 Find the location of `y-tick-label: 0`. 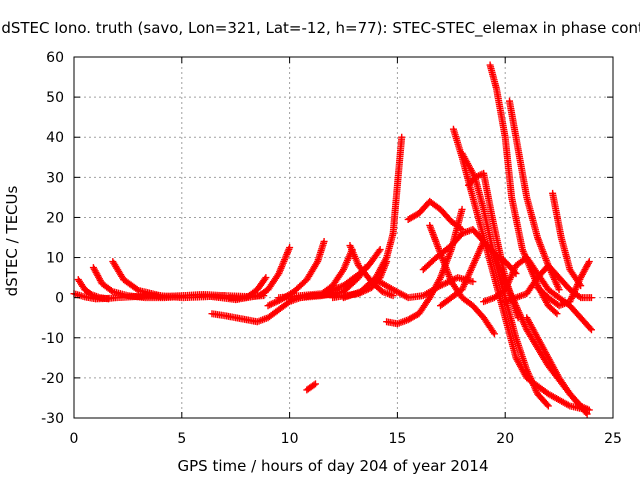

y-tick-label: 0 is located at coordinates (59, 299).